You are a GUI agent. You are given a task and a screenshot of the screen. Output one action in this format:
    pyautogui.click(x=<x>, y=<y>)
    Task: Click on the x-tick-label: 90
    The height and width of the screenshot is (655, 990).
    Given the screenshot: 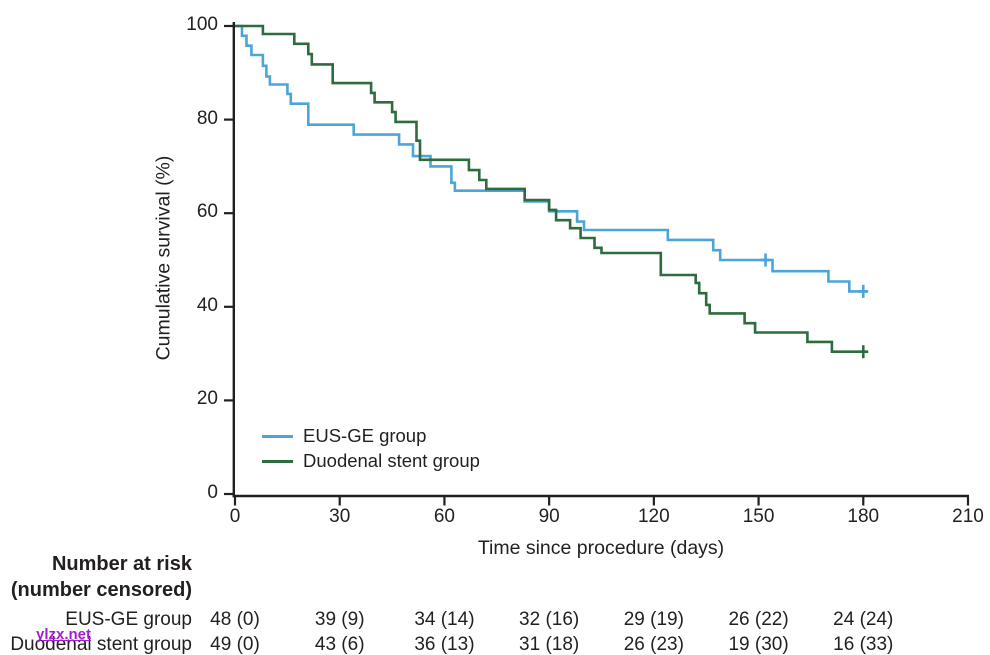 What is the action you would take?
    pyautogui.click(x=549, y=516)
    